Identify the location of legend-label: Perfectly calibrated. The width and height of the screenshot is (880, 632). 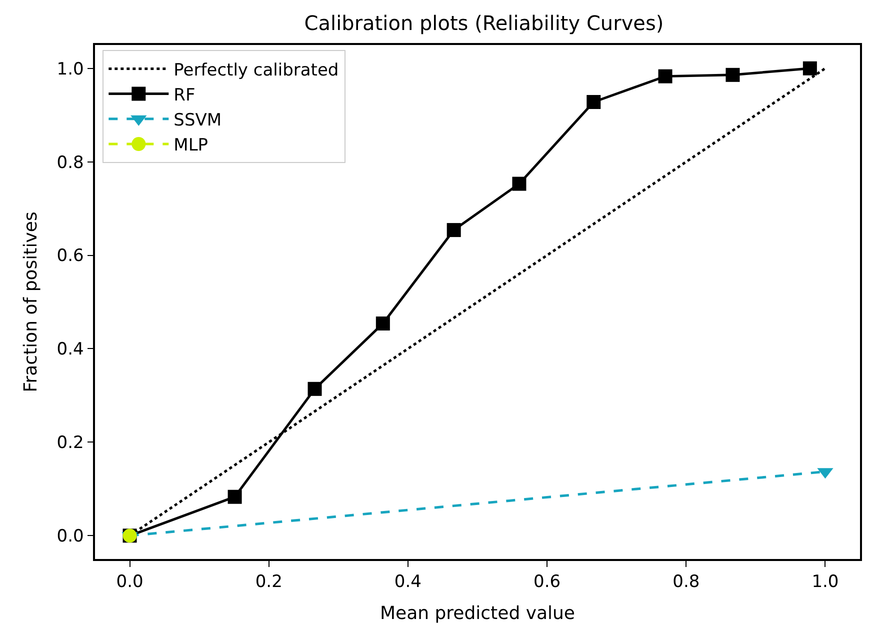
(256, 70).